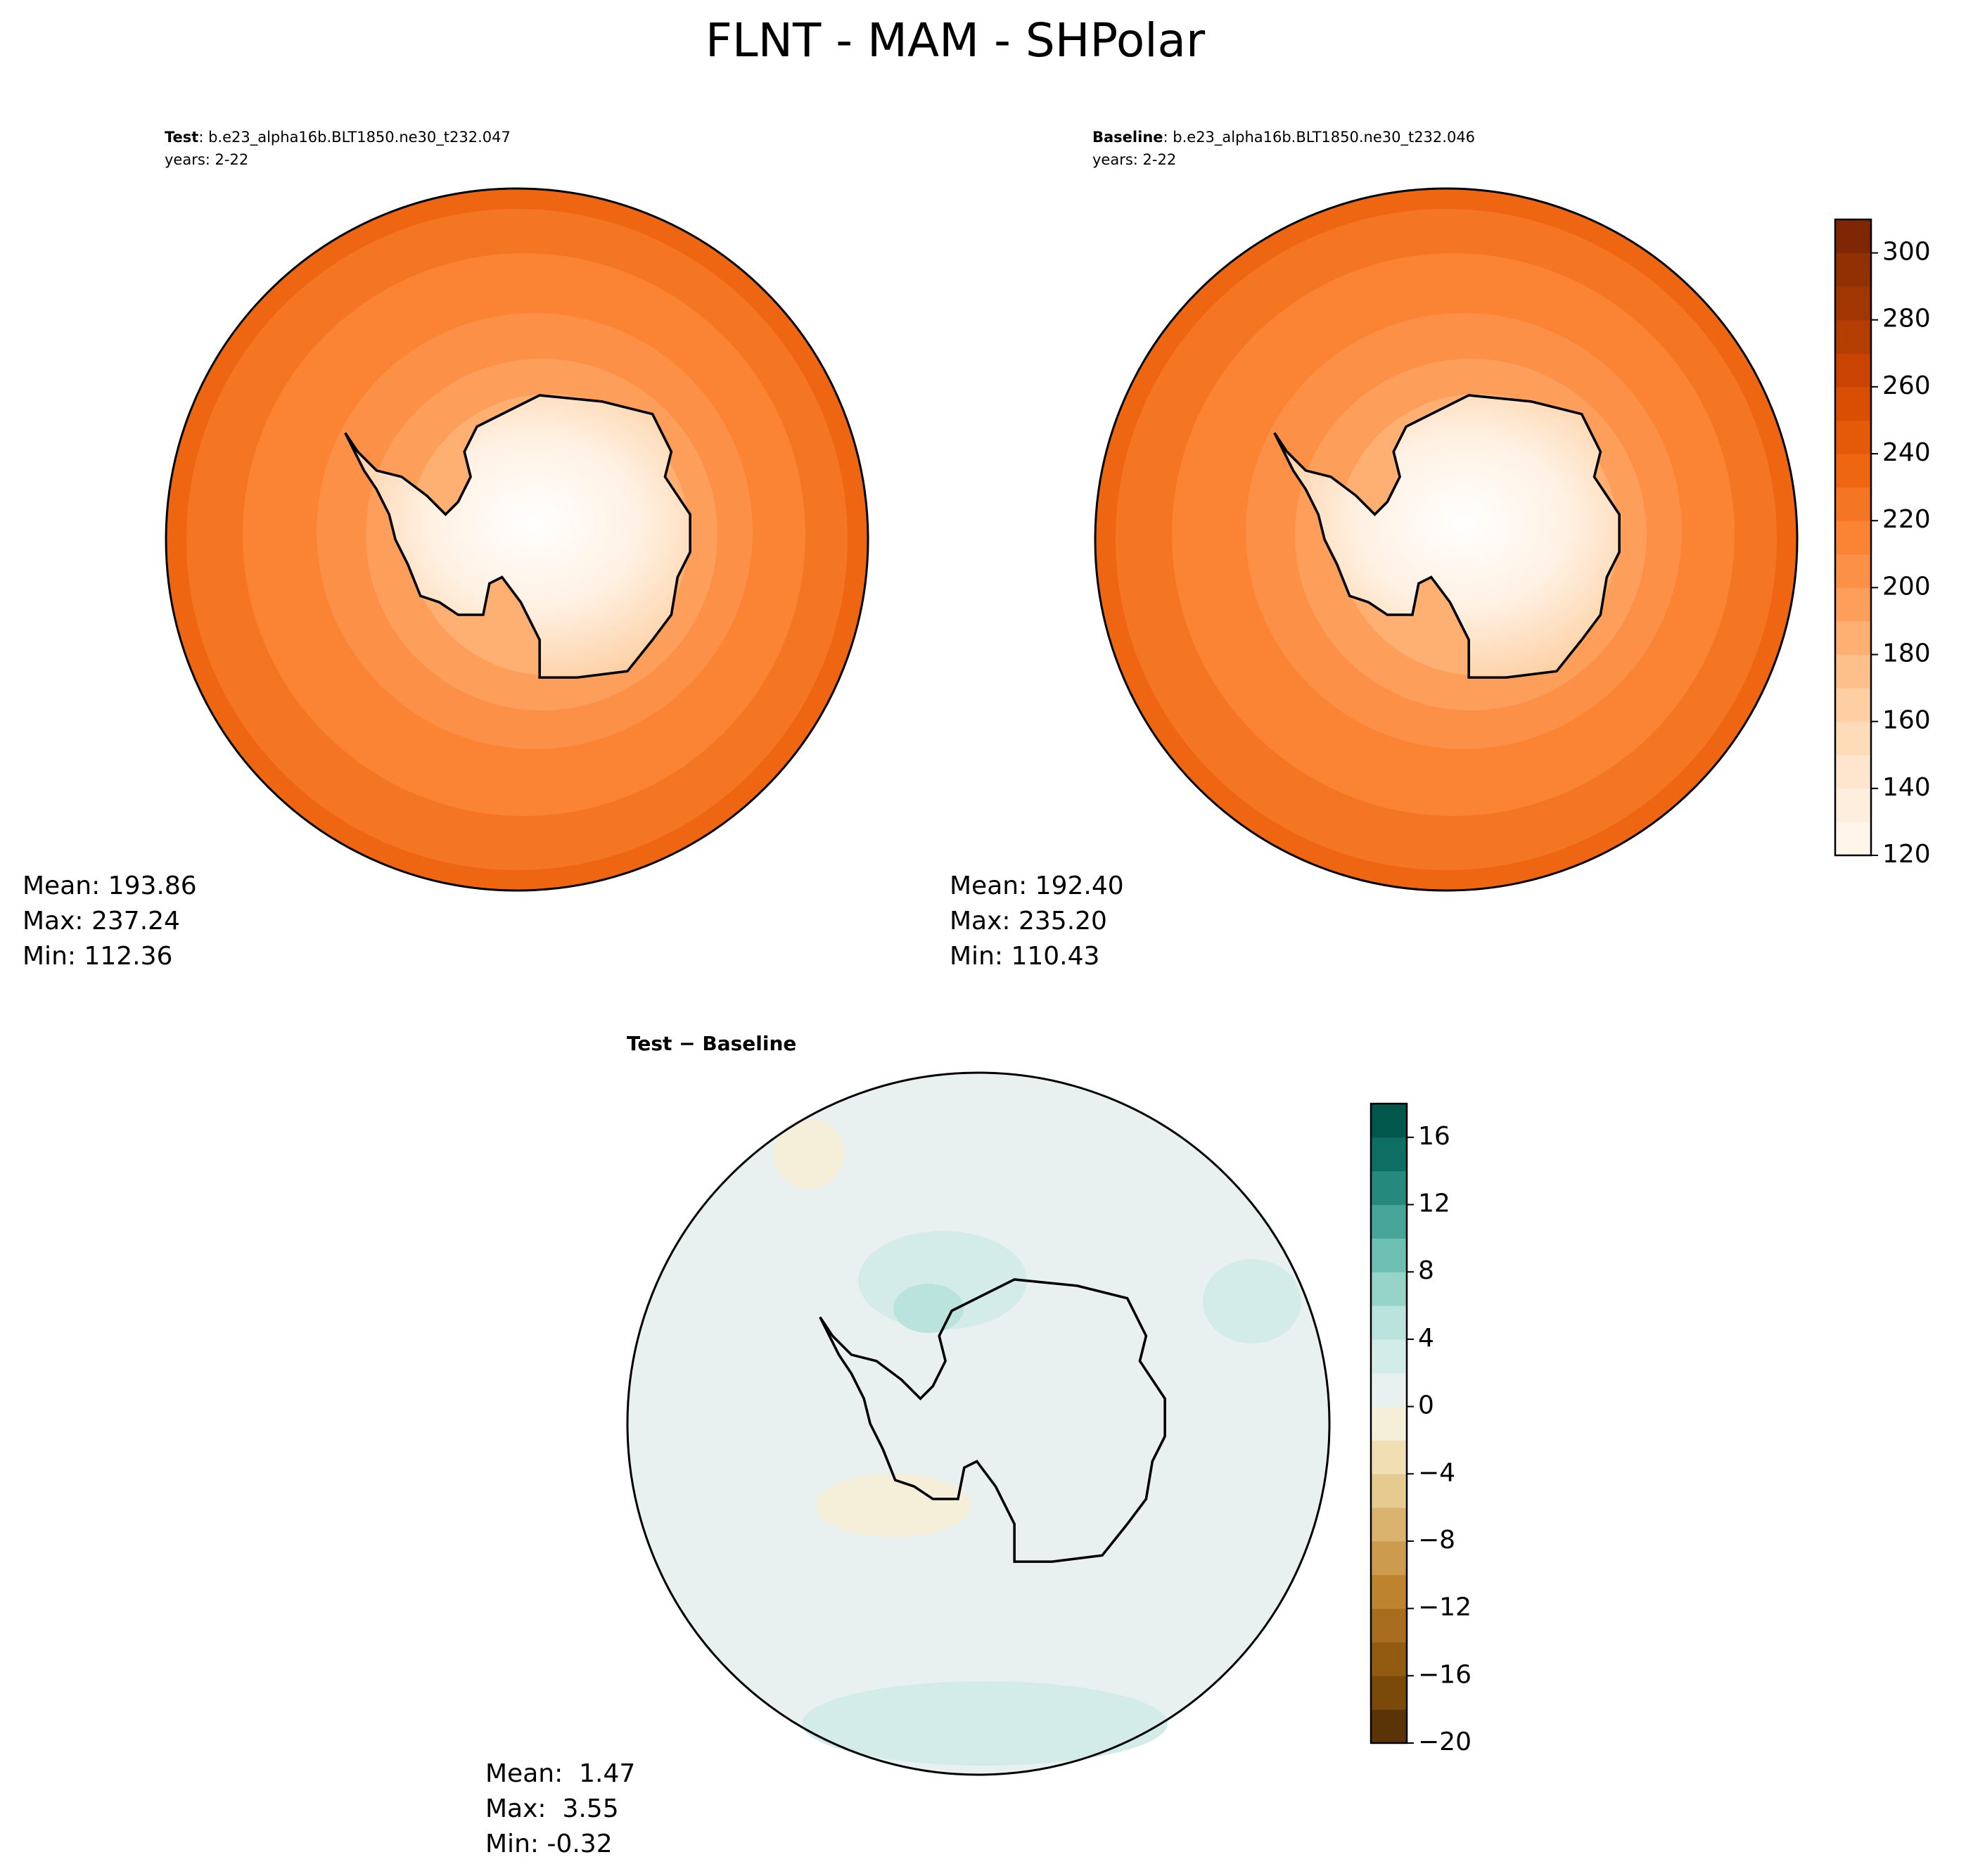 The image size is (1966, 1876). I want to click on stat-line: Min: 112.36, so click(97, 956).